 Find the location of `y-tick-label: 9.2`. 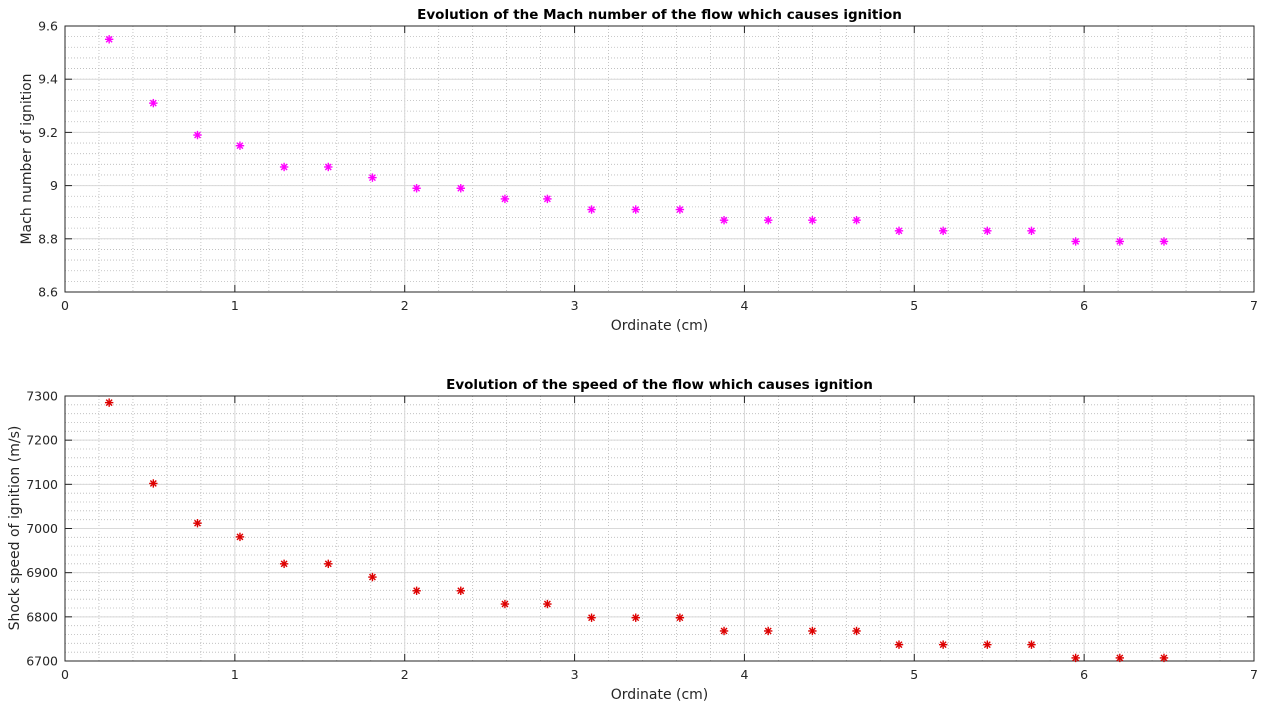

y-tick-label: 9.2 is located at coordinates (48, 132).